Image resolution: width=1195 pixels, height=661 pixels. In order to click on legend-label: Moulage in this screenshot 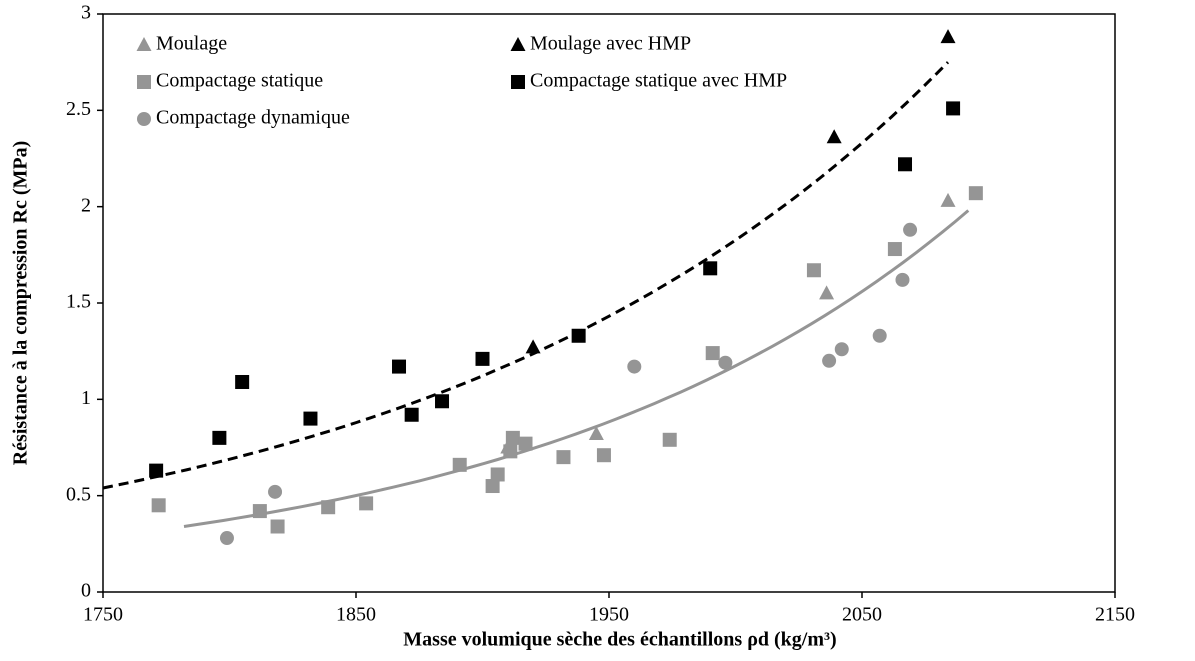, I will do `click(191, 44)`.